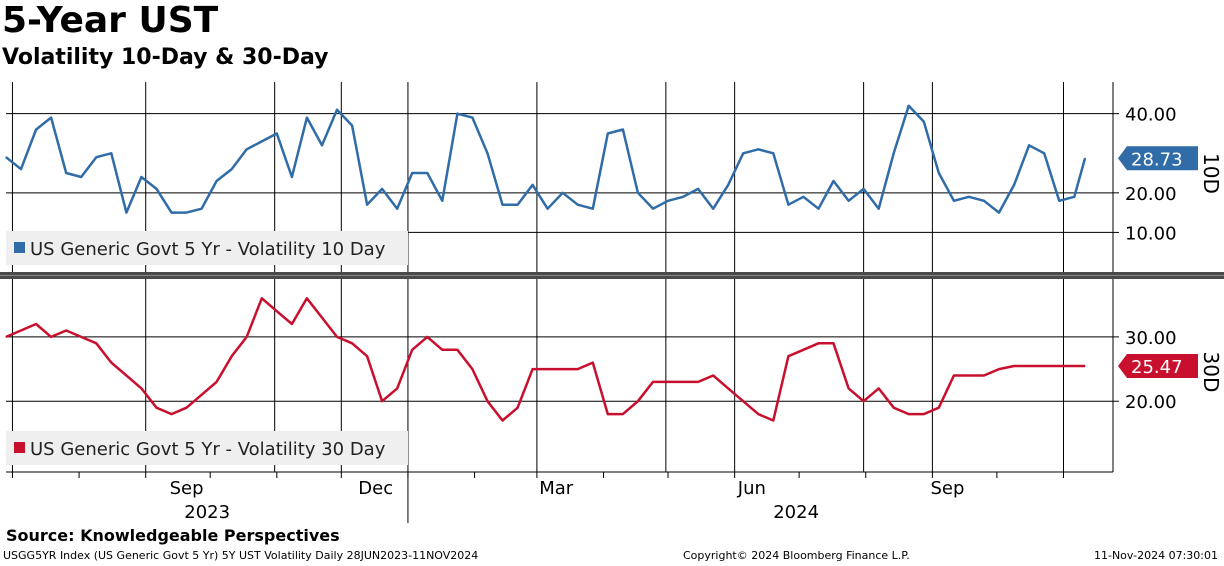 Image resolution: width=1224 pixels, height=566 pixels. Describe the element at coordinates (173, 535) in the screenshot. I see `source-note: Source: Knowledgeable Perspectives` at that location.